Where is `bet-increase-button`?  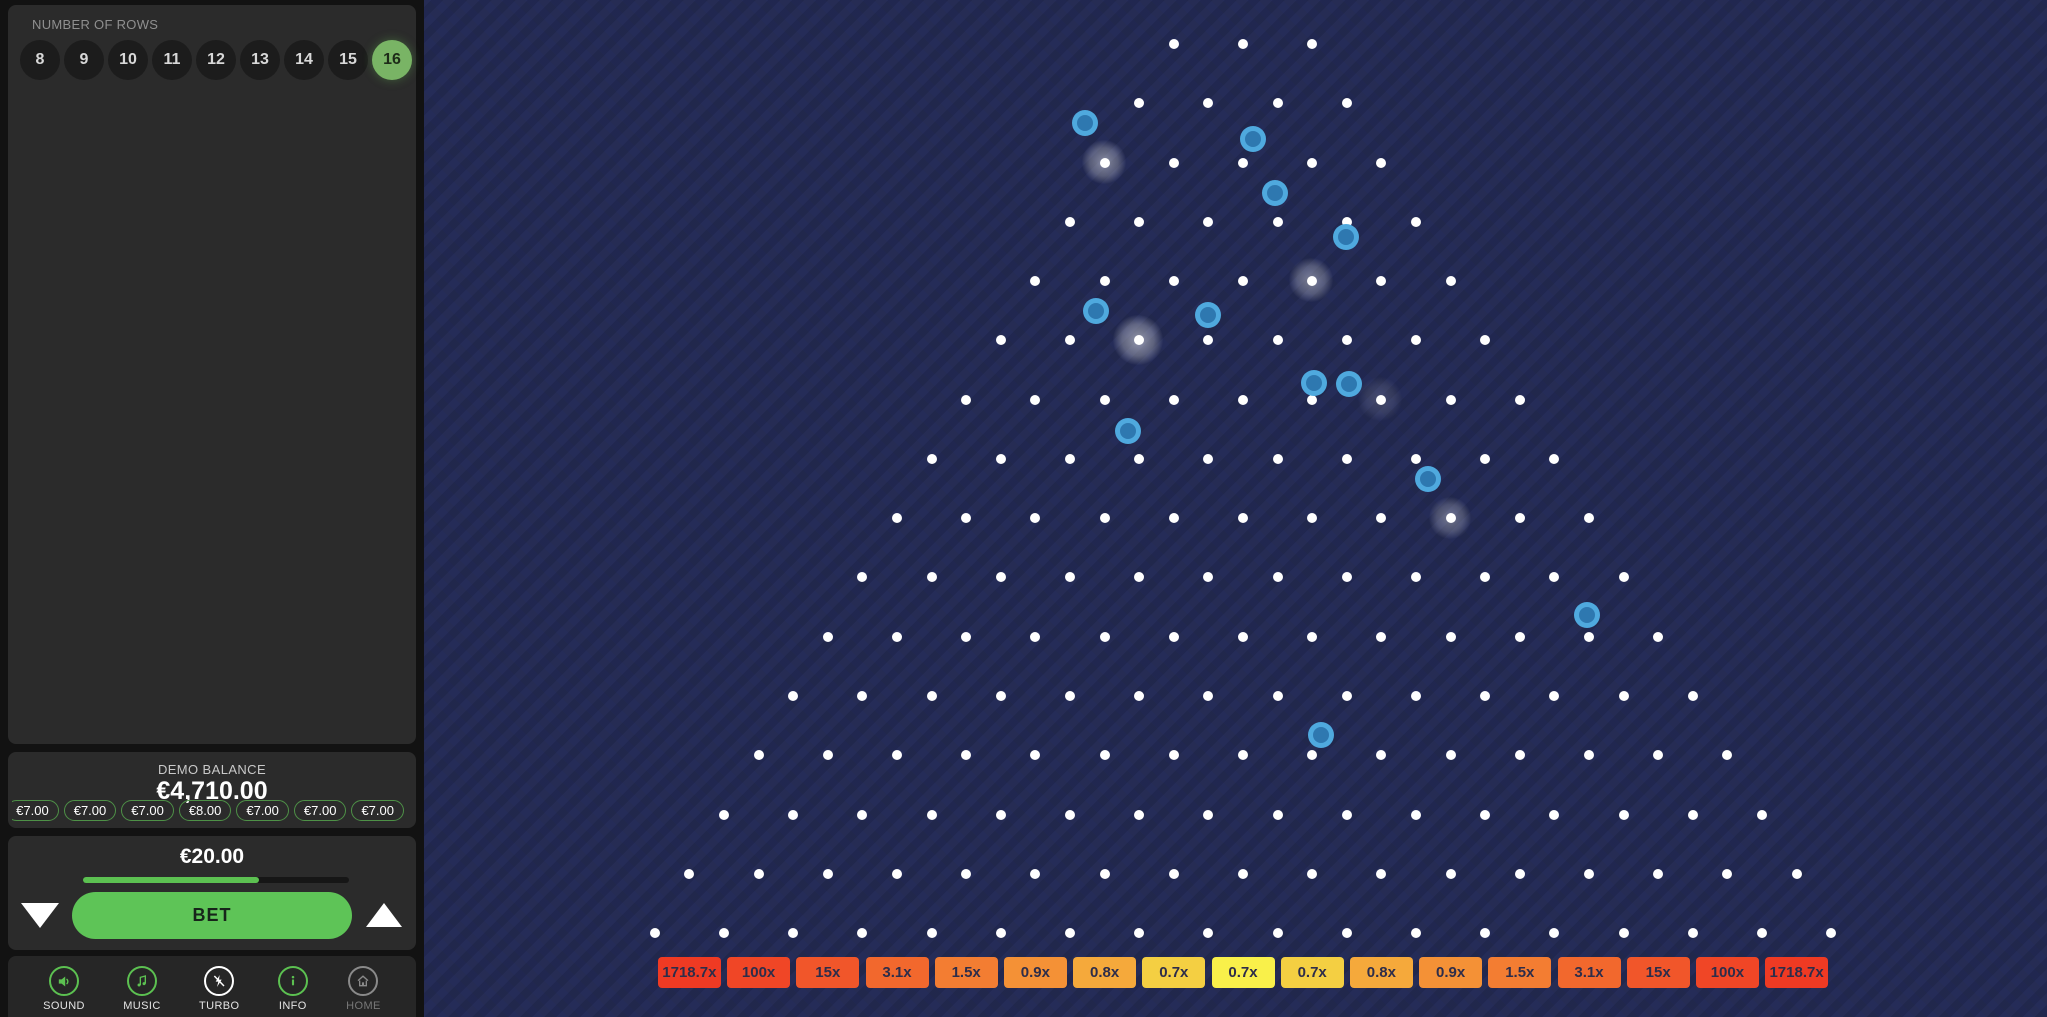
bet-increase-button is located at coordinates (384, 915).